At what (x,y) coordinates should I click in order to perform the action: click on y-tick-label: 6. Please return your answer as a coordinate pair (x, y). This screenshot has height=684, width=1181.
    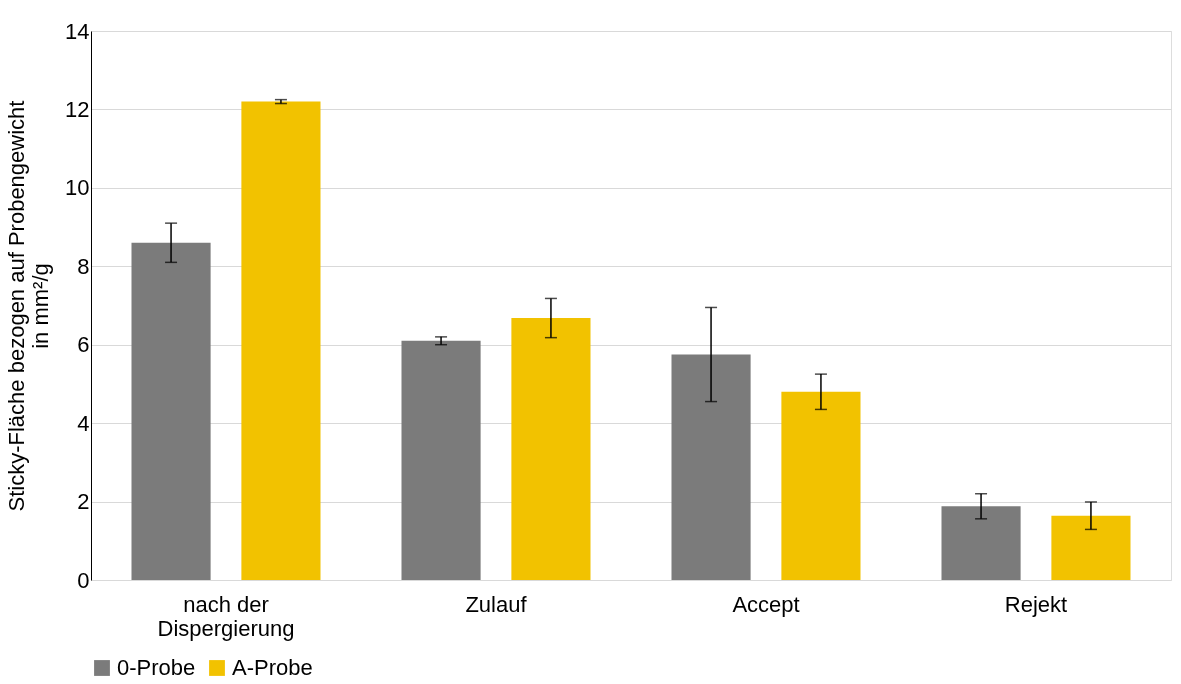
    Looking at the image, I should click on (83, 345).